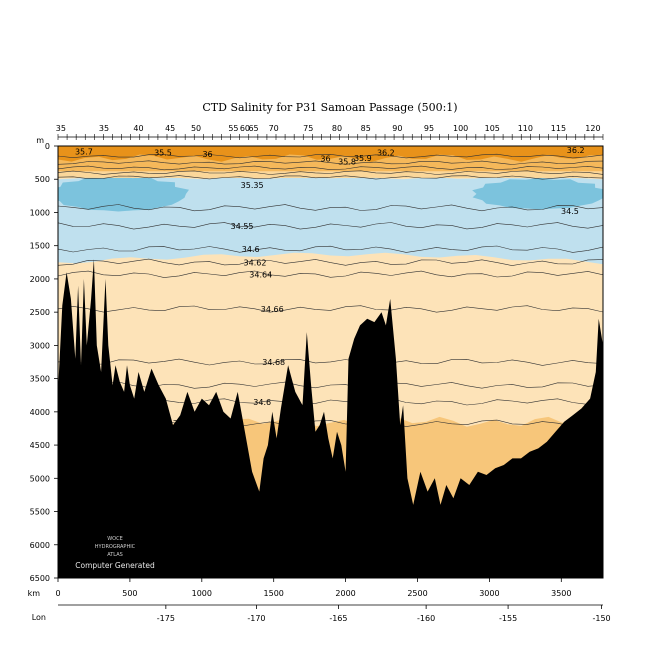 The height and width of the screenshot is (650, 650). I want to click on contour-label: 34.5, so click(570, 211).